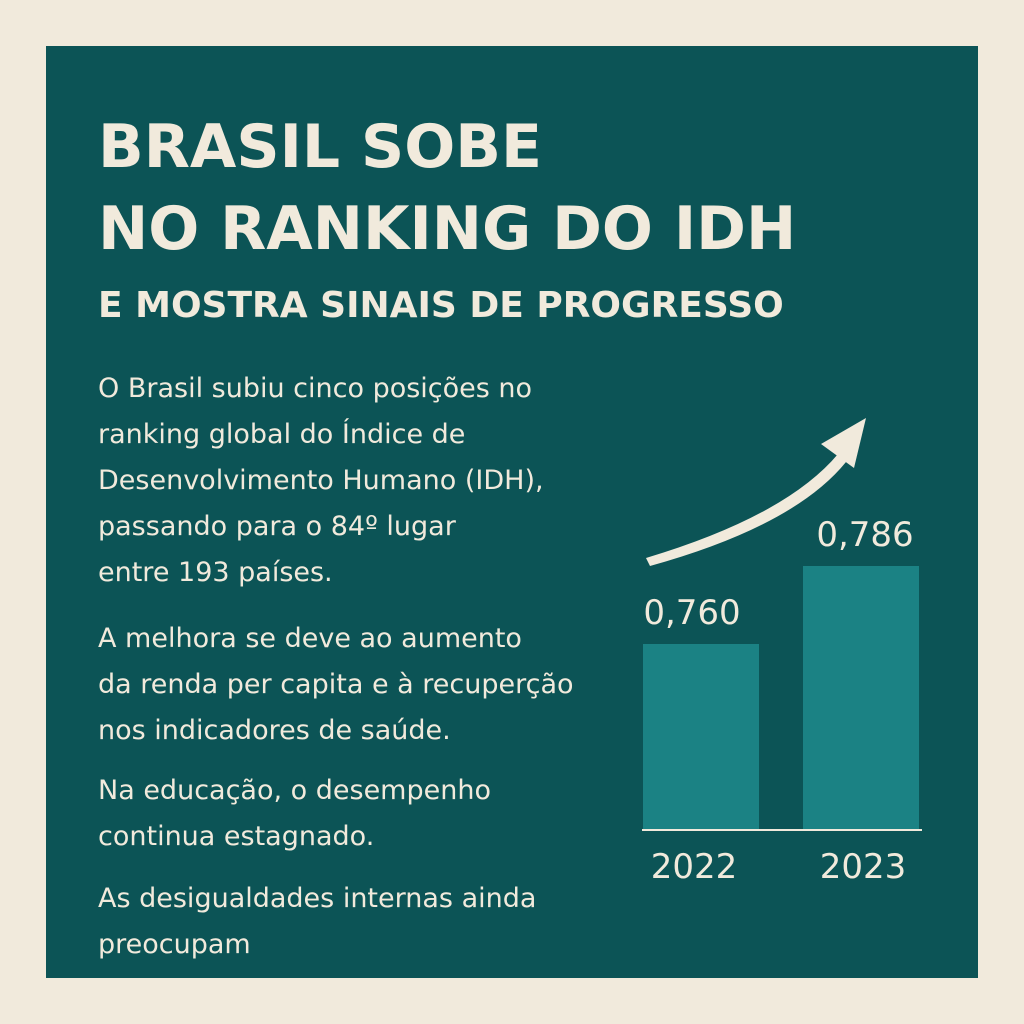  I want to click on headline-line-2: NO RANKING DO IDH, so click(447, 229).